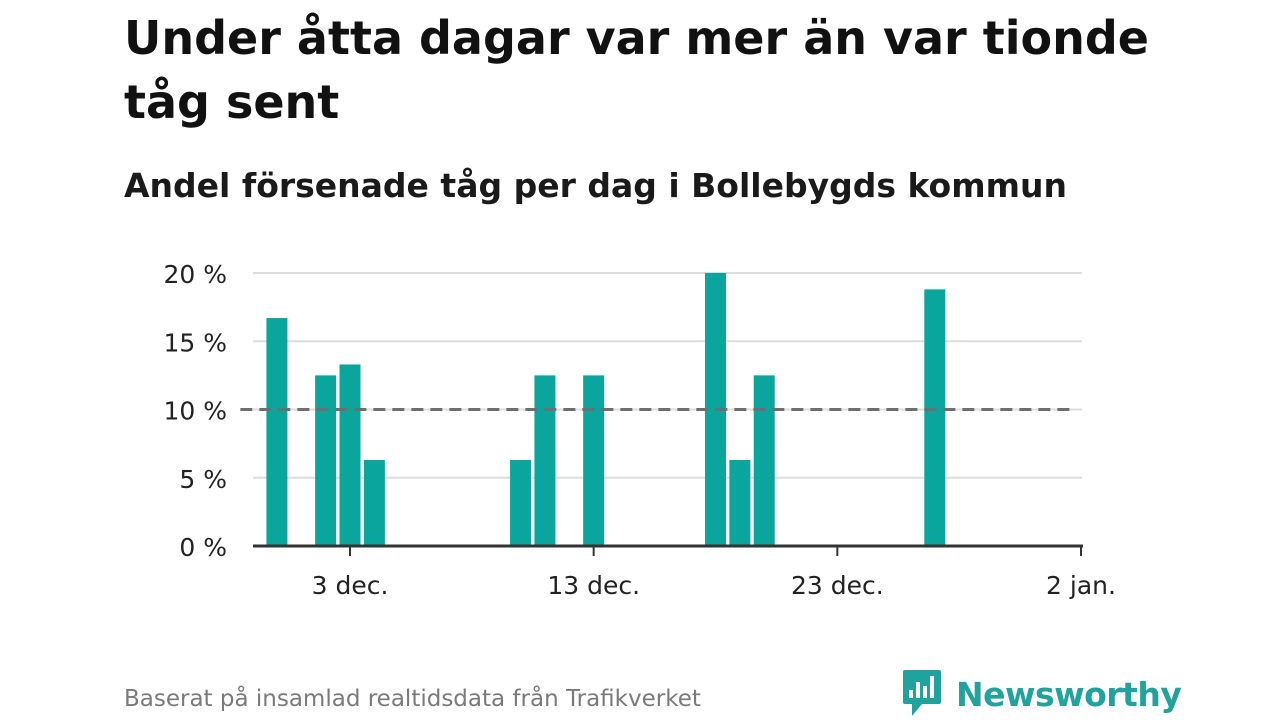 This screenshot has height=720, width=1280. What do you see at coordinates (922, 693) in the screenshot?
I see `bar-chart-speech-bubble-icon` at bounding box center [922, 693].